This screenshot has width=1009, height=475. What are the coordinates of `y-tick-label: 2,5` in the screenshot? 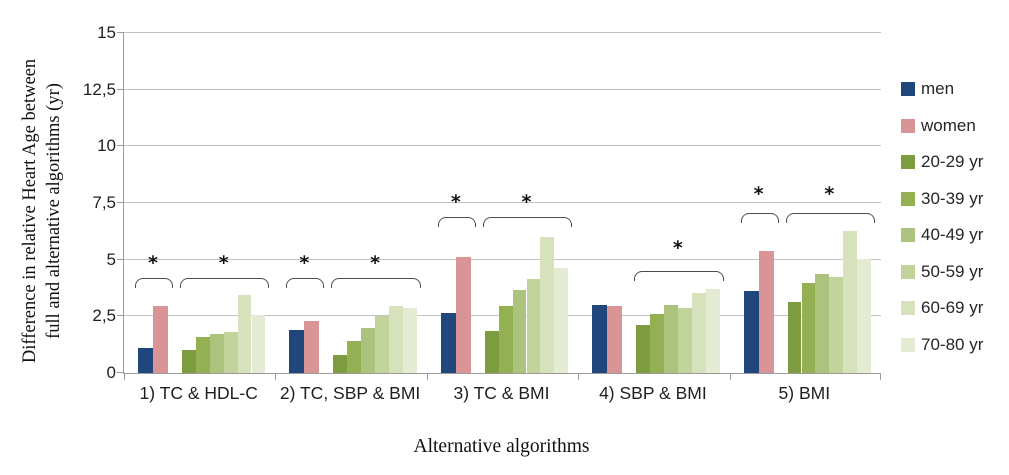 It's located at (104, 316).